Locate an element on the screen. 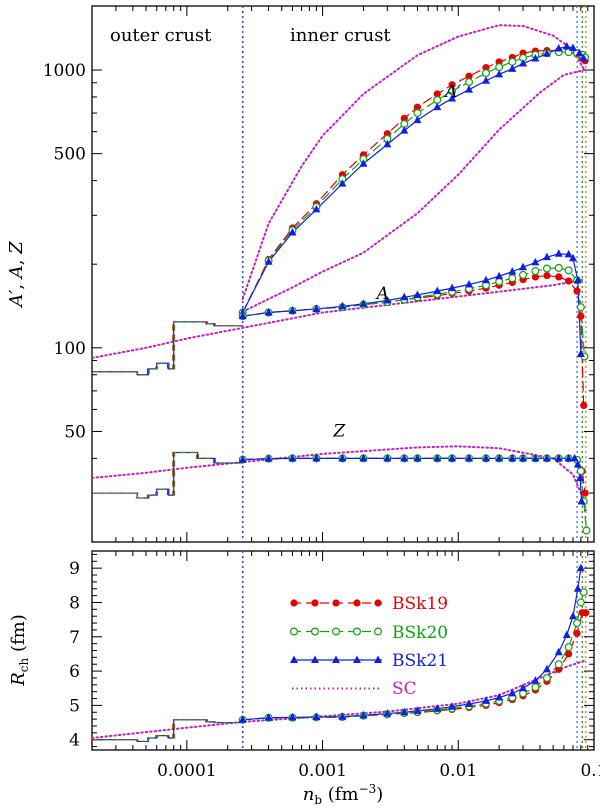 This screenshot has height=809, width=600. y-tick-label: 100 is located at coordinates (70, 349).